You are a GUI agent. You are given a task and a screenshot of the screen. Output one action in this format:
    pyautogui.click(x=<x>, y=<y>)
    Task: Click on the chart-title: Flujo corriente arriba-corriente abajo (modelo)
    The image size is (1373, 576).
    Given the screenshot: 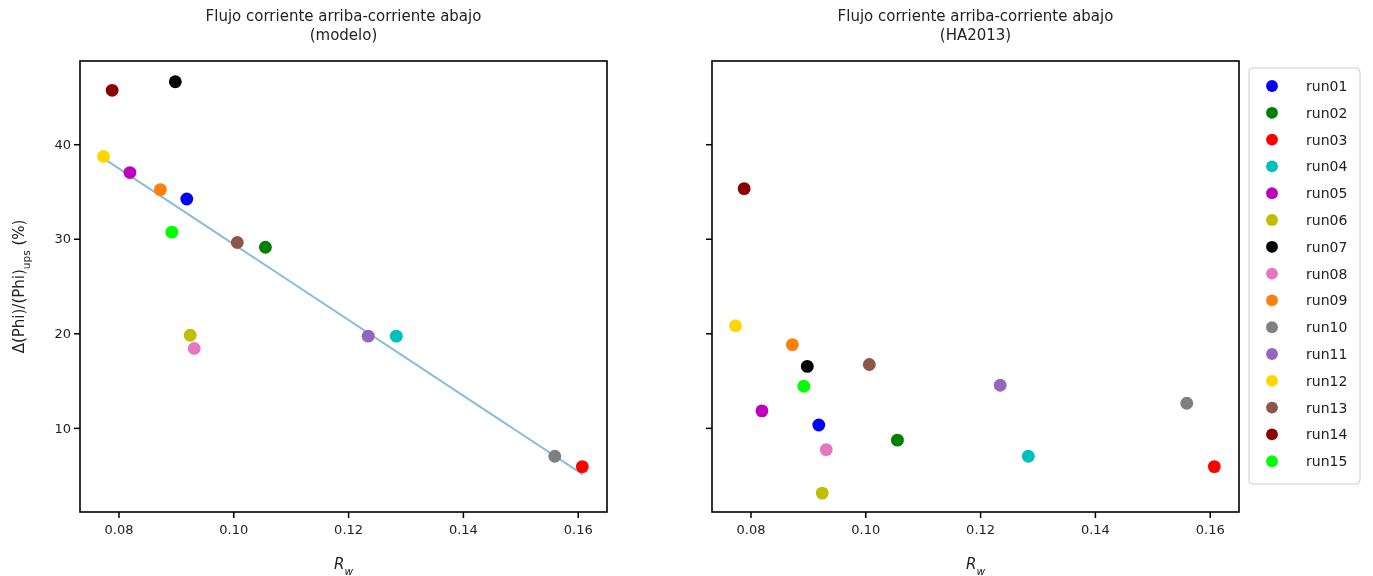 What is the action you would take?
    pyautogui.click(x=343, y=25)
    